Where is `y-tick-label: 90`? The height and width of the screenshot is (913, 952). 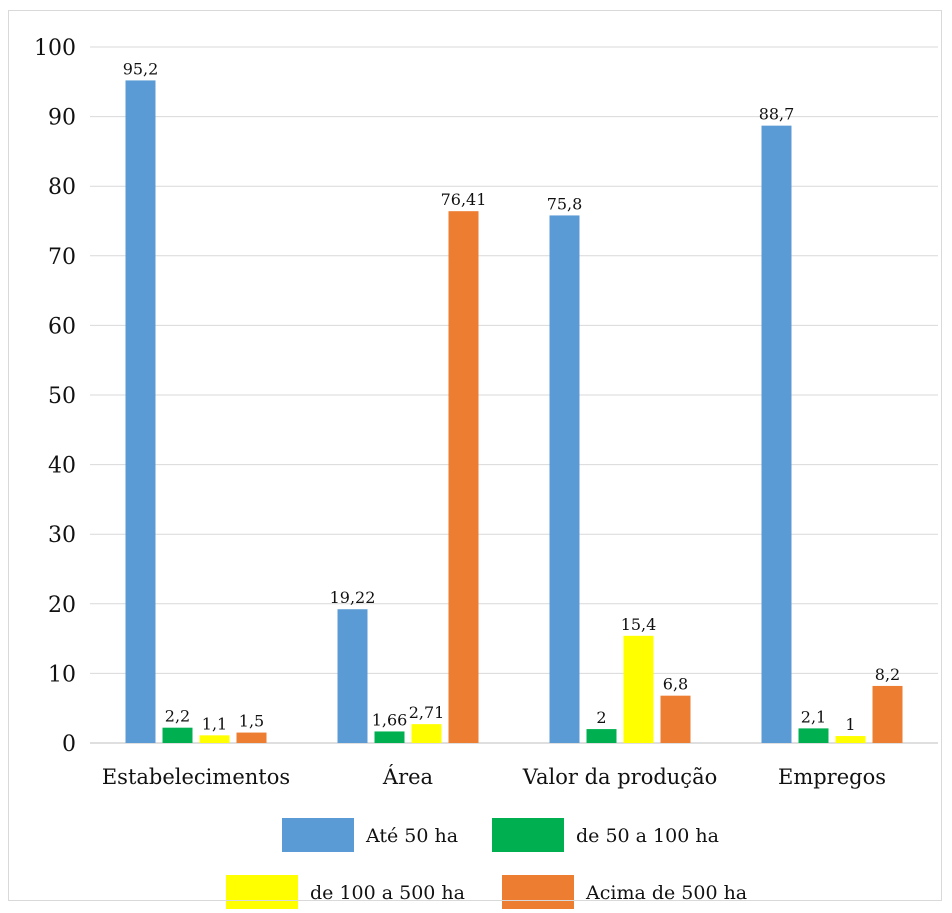 y-tick-label: 90 is located at coordinates (62, 118).